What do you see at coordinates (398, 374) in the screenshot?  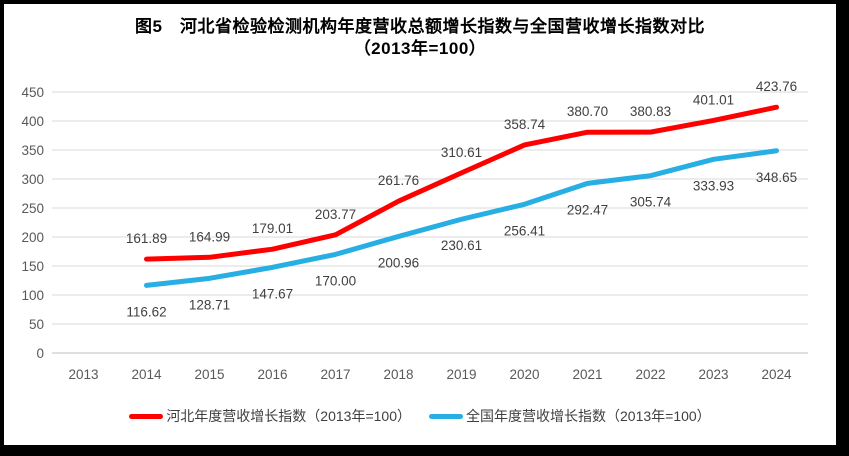 I see `x-axis-category-label: 2018` at bounding box center [398, 374].